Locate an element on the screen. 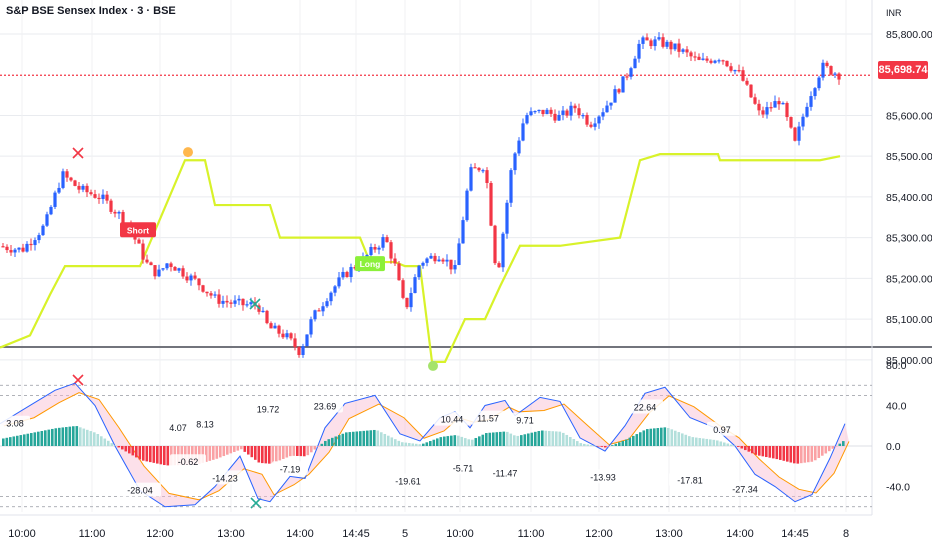  price-axis-tick: 85,400.00 is located at coordinates (909, 198).